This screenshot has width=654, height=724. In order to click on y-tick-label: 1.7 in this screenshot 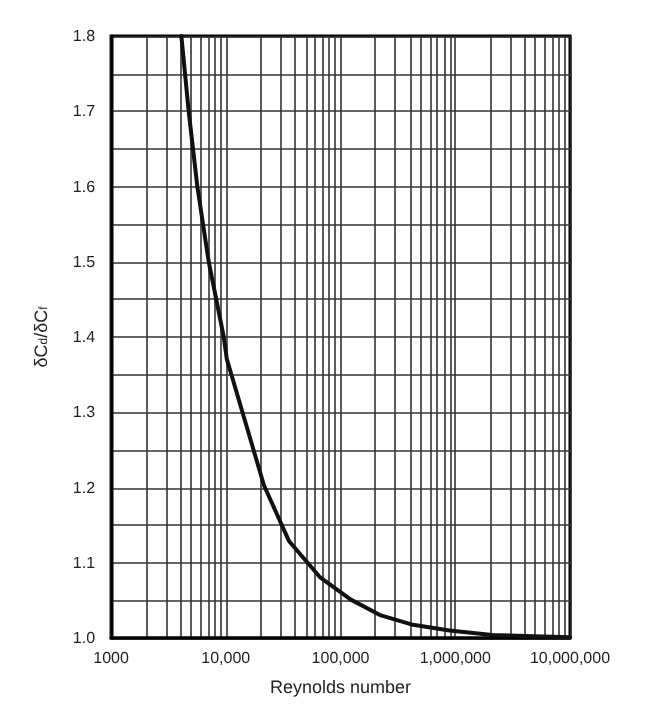, I will do `click(84, 111)`.